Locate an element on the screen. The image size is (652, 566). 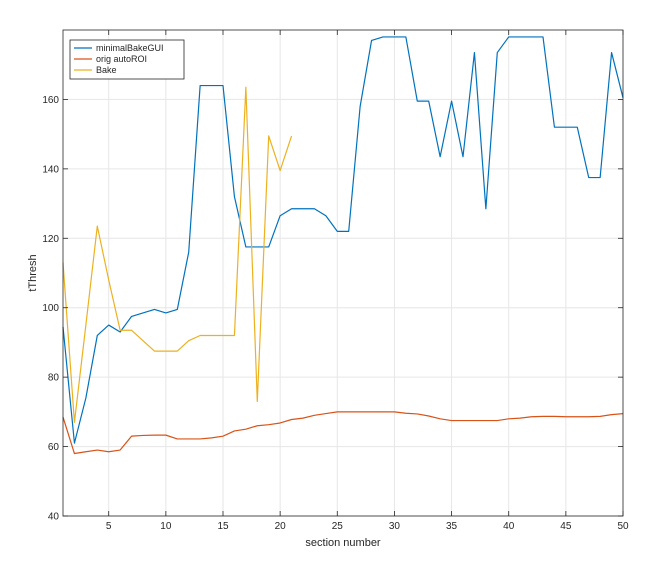
x-tick-label: 15 is located at coordinates (223, 526).